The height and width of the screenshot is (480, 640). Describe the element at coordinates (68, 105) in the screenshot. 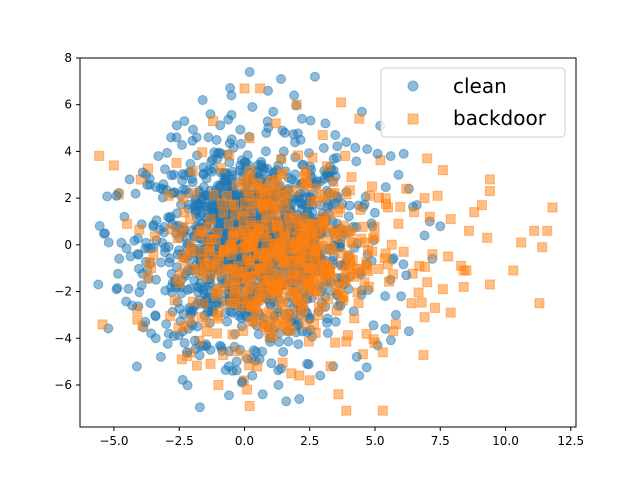

I see `y-tick-label: 6` at that location.